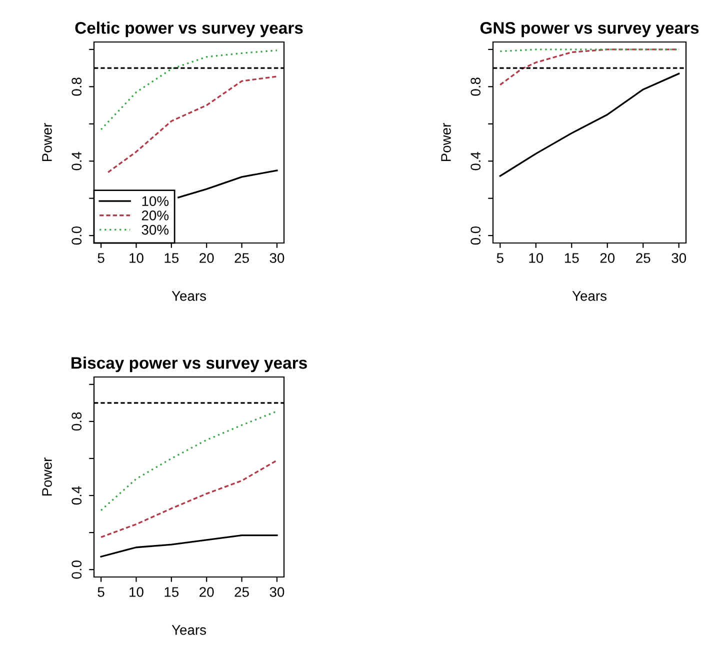  Describe the element at coordinates (189, 30) in the screenshot. I see `chart-title: Celtic power vs survey years` at that location.